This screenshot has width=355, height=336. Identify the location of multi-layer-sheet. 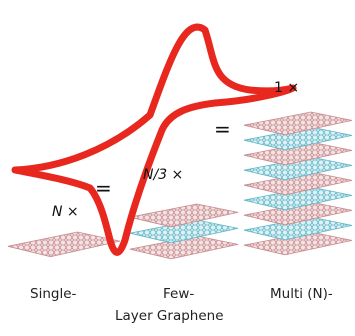
(298, 123).